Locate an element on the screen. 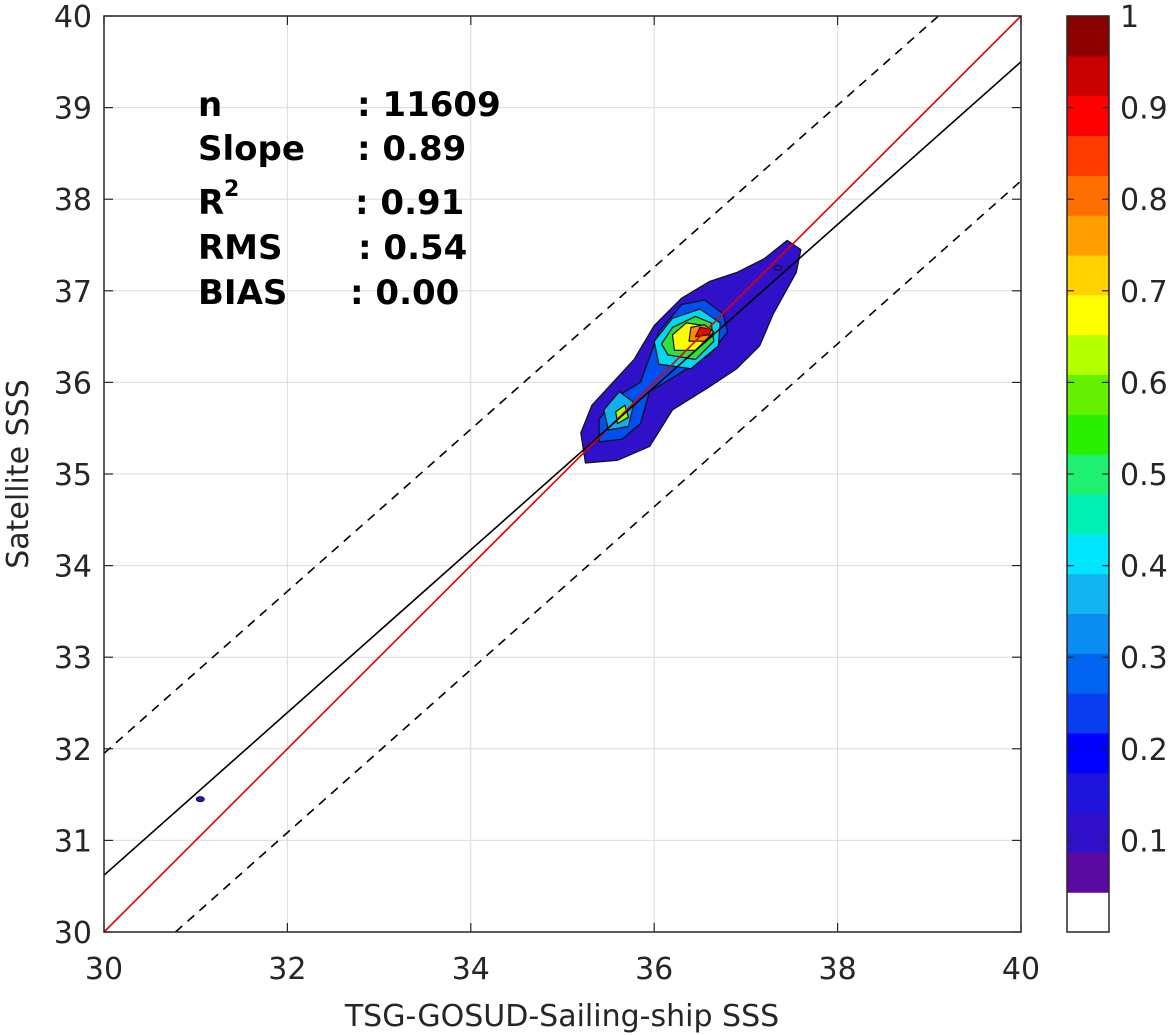 This screenshot has height=1035, width=1172. y-tick-label: 31 is located at coordinates (73, 841).